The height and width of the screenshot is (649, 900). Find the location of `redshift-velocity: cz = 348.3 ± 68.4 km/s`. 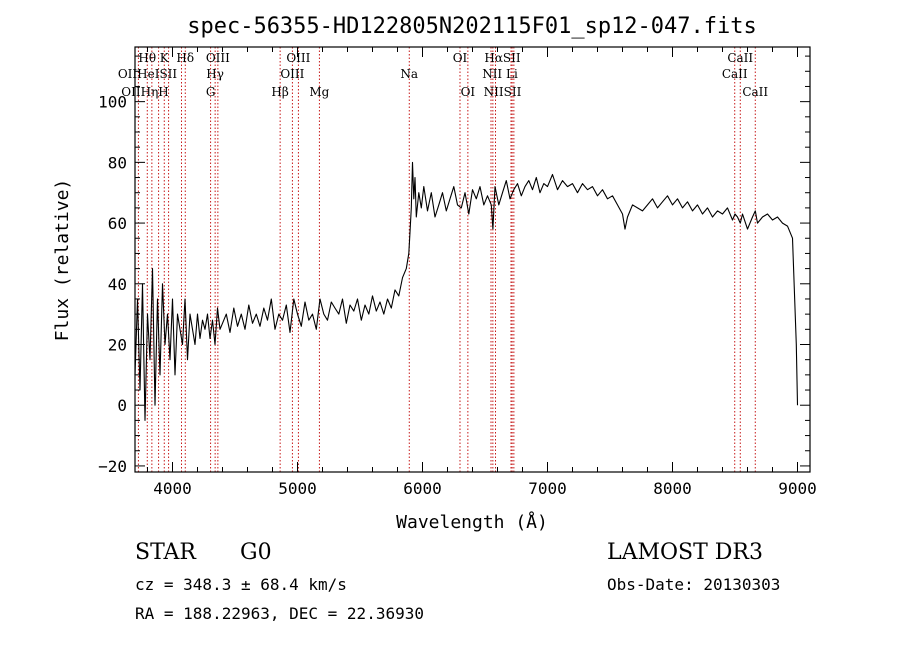

redshift-velocity: cz = 348.3 ± 68.4 km/s is located at coordinates (241, 584).